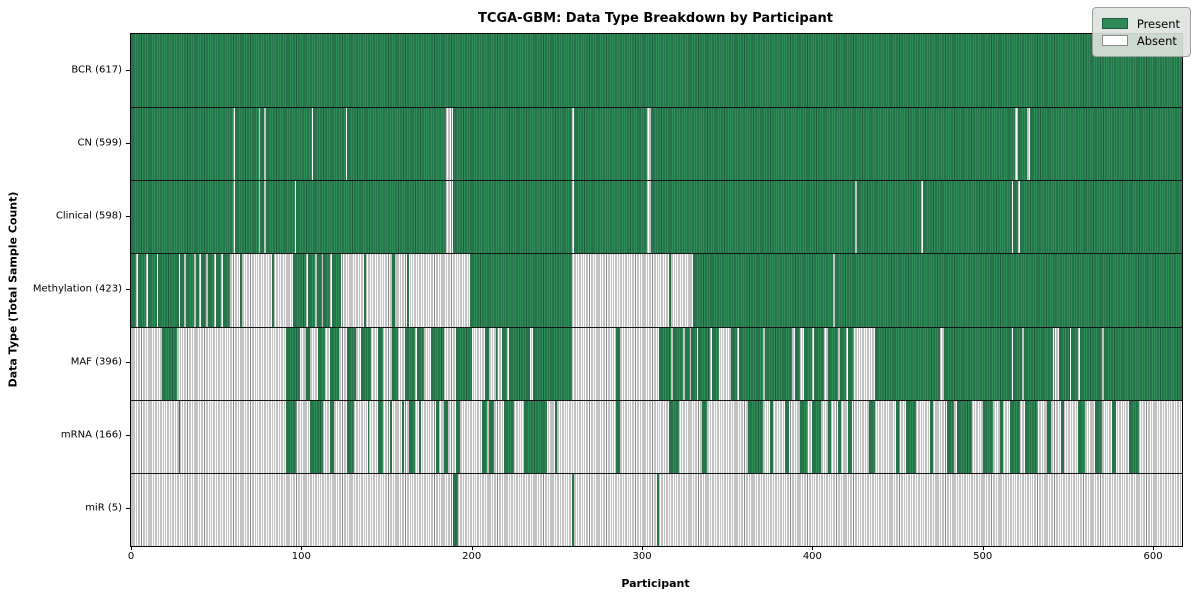 Image resolution: width=1200 pixels, height=600 pixels. What do you see at coordinates (131, 556) in the screenshot?
I see `x-tick-label-0: 0` at bounding box center [131, 556].